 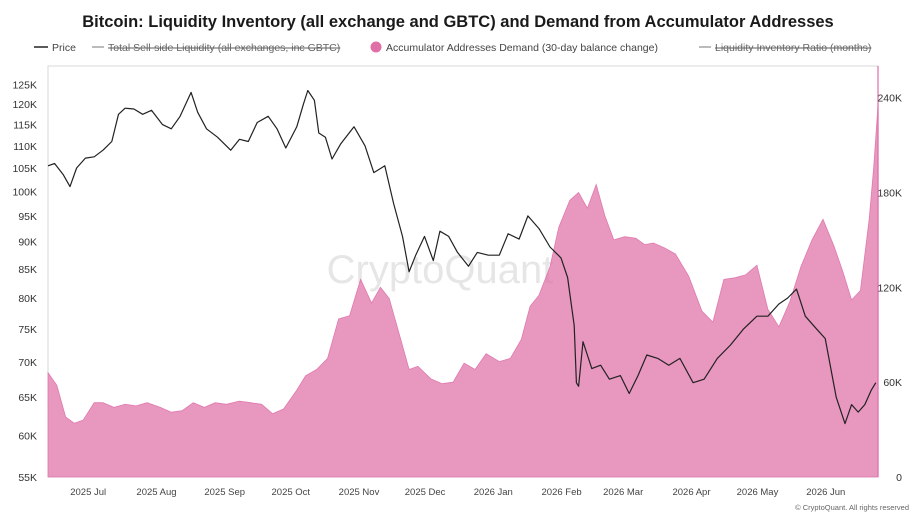 I want to click on copyright-footer: © CryptoQuant. All rights reserved, so click(x=852, y=507).